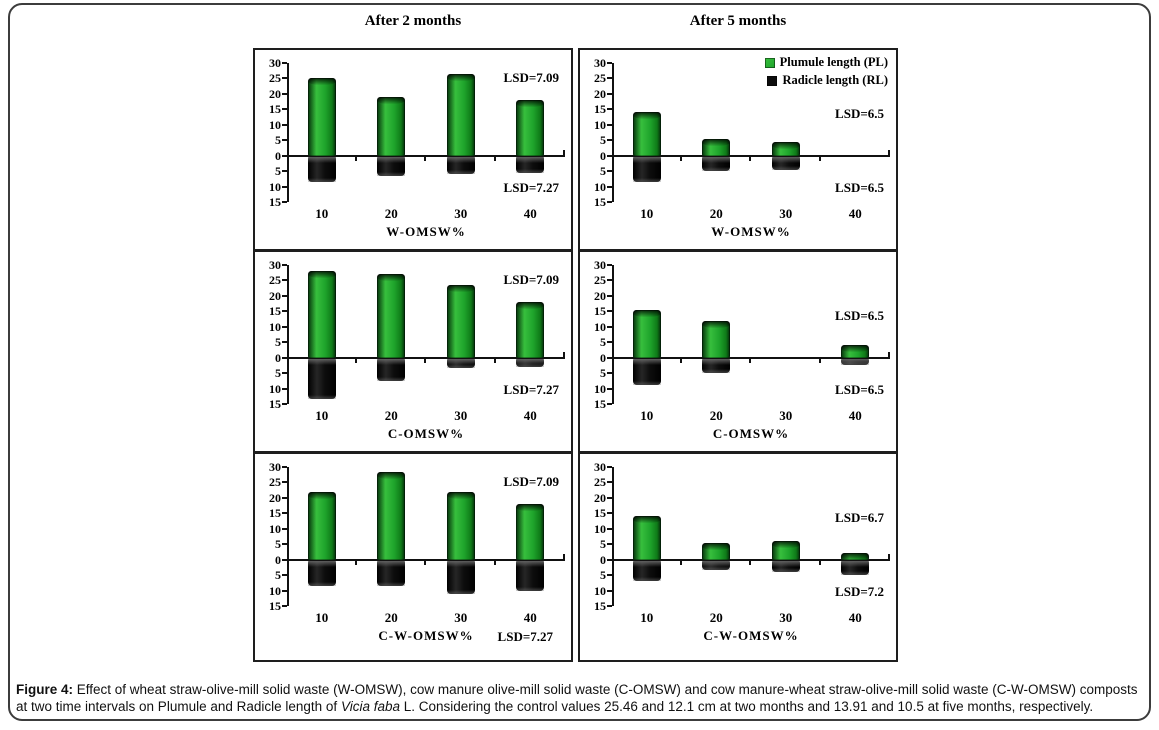  Describe the element at coordinates (835, 80) in the screenshot. I see `legend-label: Radicle length (RL)` at that location.